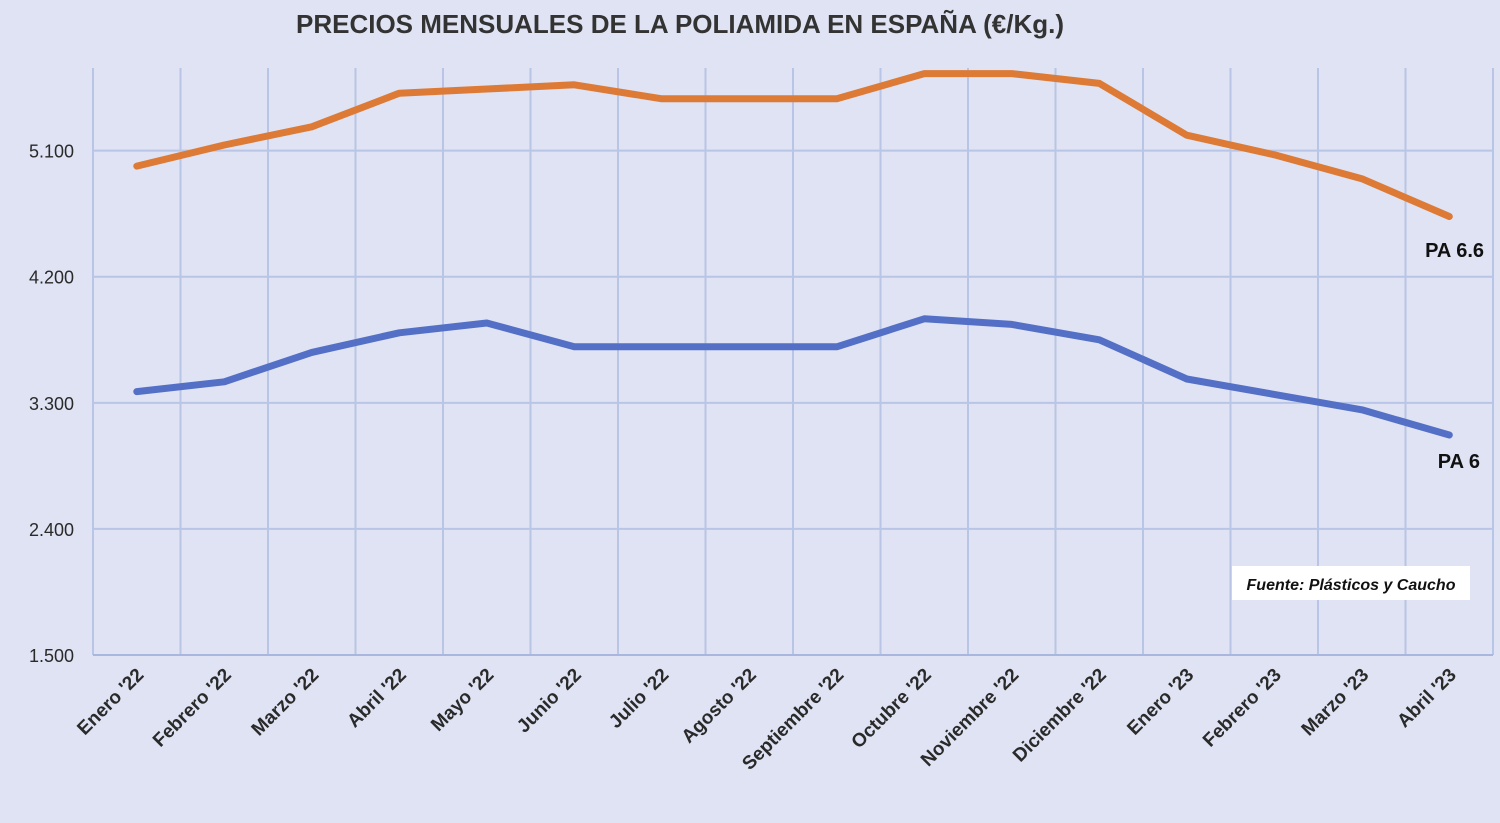 Image resolution: width=1500 pixels, height=823 pixels. Describe the element at coordinates (1160, 702) in the screenshot. I see `x-tick-label: Enero '23` at that location.